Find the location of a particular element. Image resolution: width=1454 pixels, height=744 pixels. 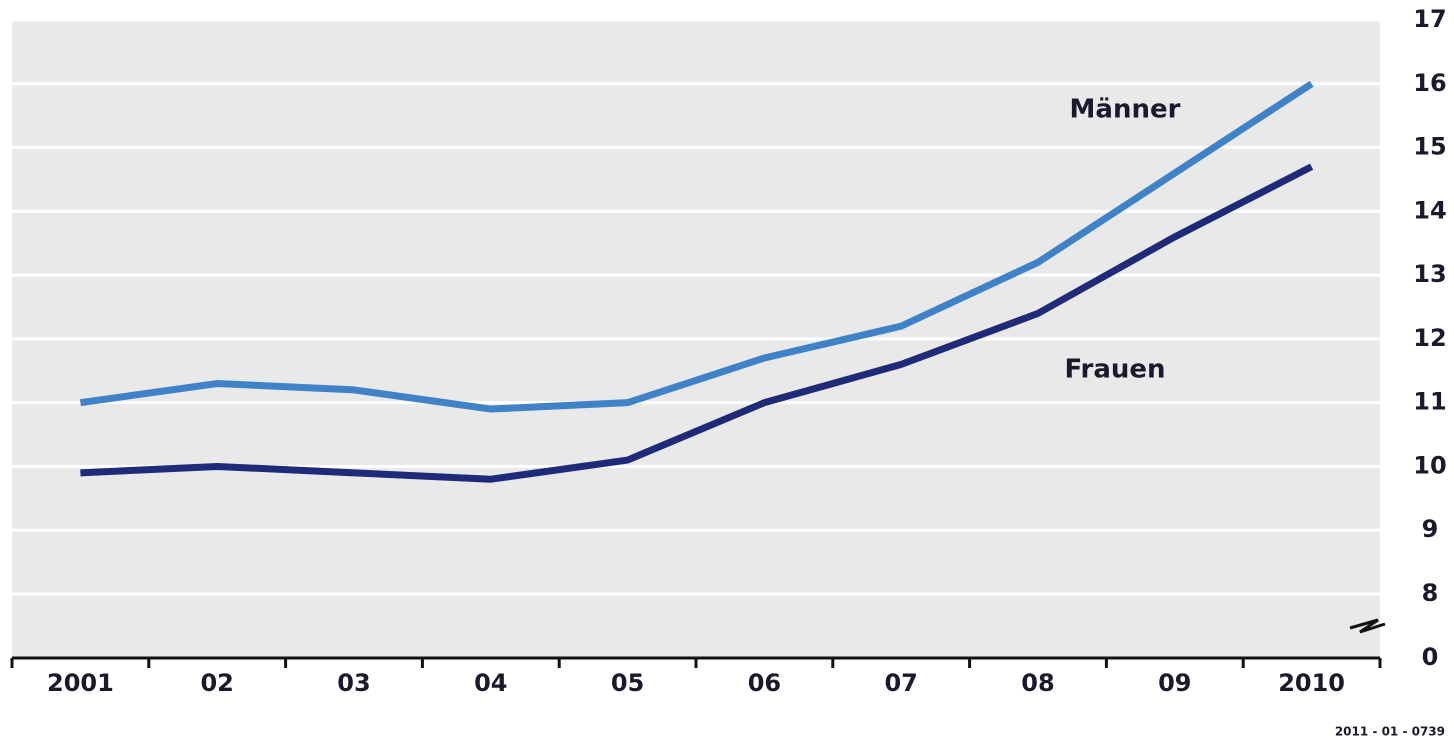

x-tick-label: 2001 is located at coordinates (80, 683).